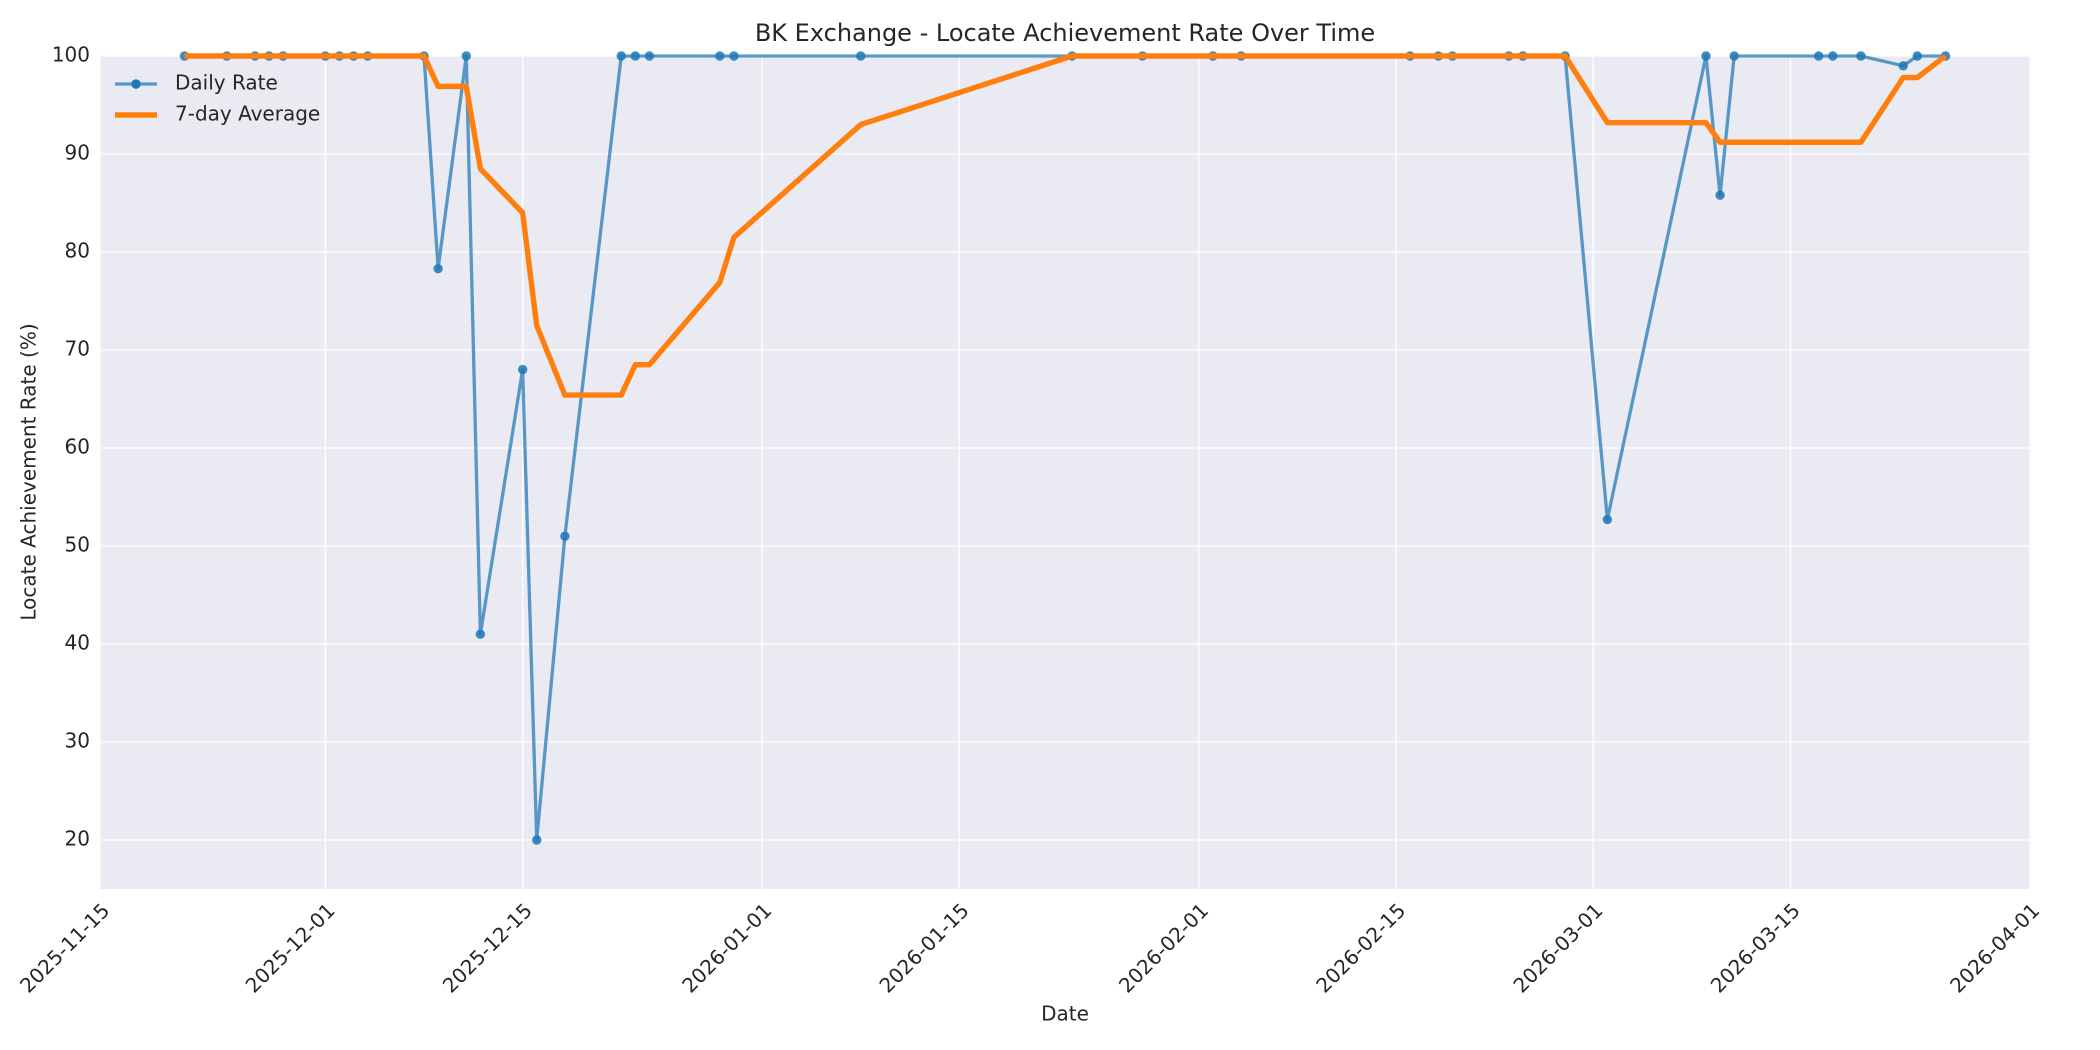 This screenshot has height=1050, width=2100. What do you see at coordinates (290, 947) in the screenshot?
I see `x-tick-label: 2025-12-01` at bounding box center [290, 947].